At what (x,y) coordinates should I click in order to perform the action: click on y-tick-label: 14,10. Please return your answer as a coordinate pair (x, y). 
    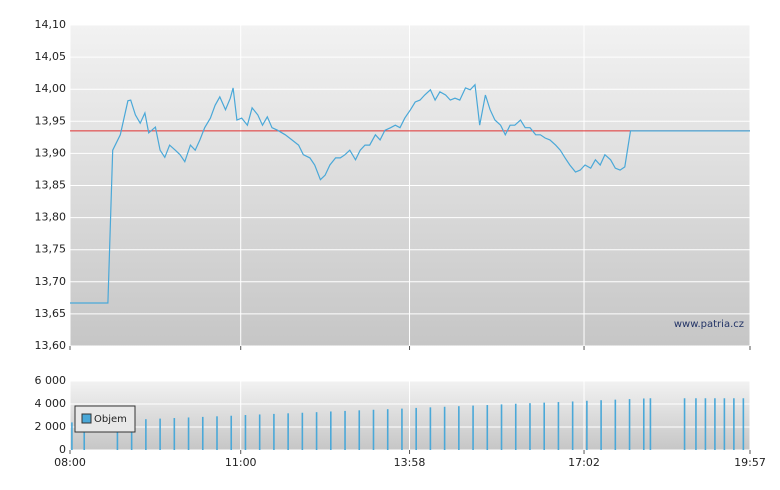
    Looking at the image, I should click on (51, 24).